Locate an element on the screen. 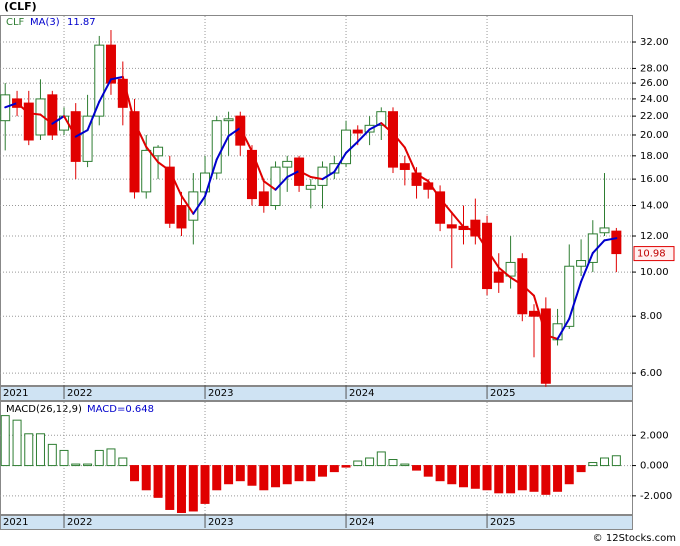  y-tick-label: 22.00 is located at coordinates (654, 116).